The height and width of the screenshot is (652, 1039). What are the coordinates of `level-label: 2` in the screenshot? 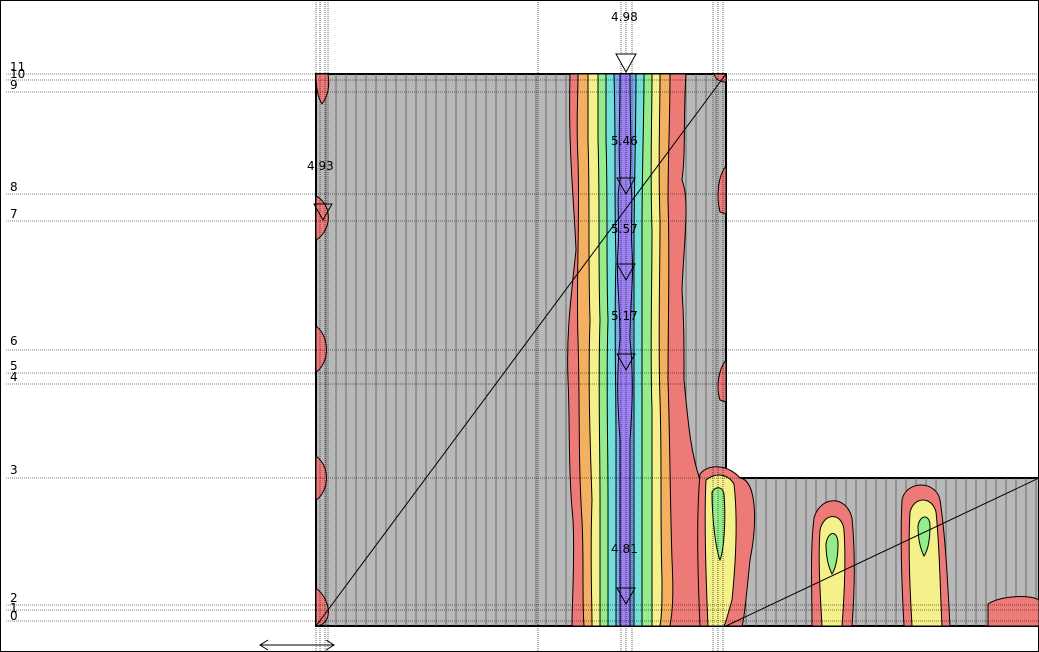 It's located at (14, 598).